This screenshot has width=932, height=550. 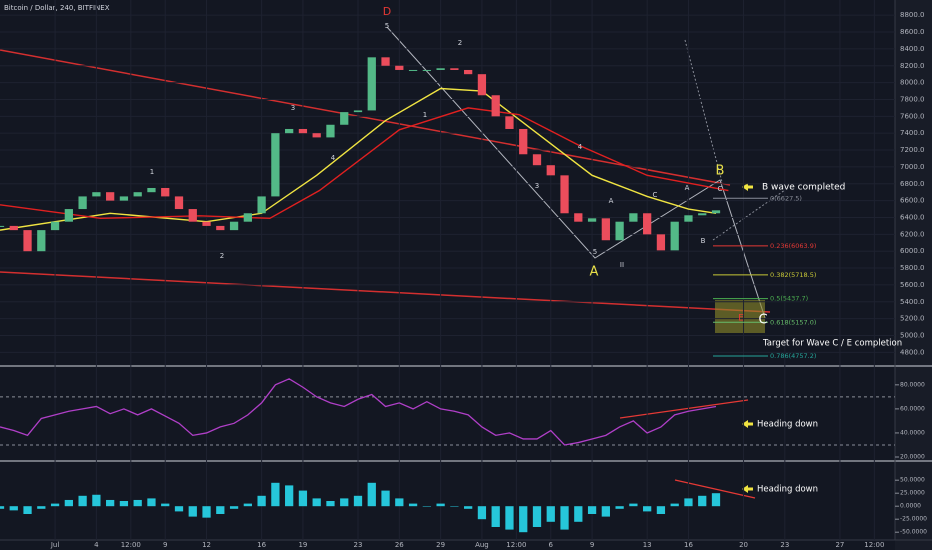 What do you see at coordinates (687, 188) in the screenshot?
I see `annotation: A` at bounding box center [687, 188].